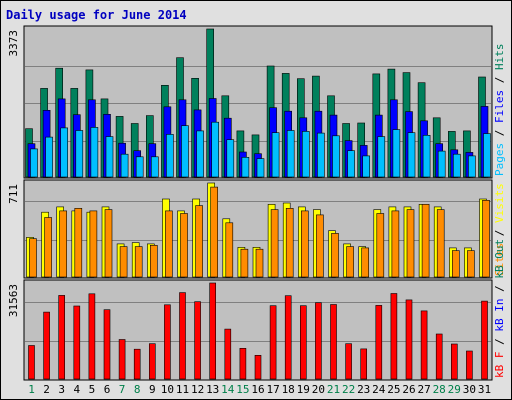 This screenshot has width=512, height=400. I want to click on legend-hits-files-pages: Pages / Files / Hits, so click(499, 110).